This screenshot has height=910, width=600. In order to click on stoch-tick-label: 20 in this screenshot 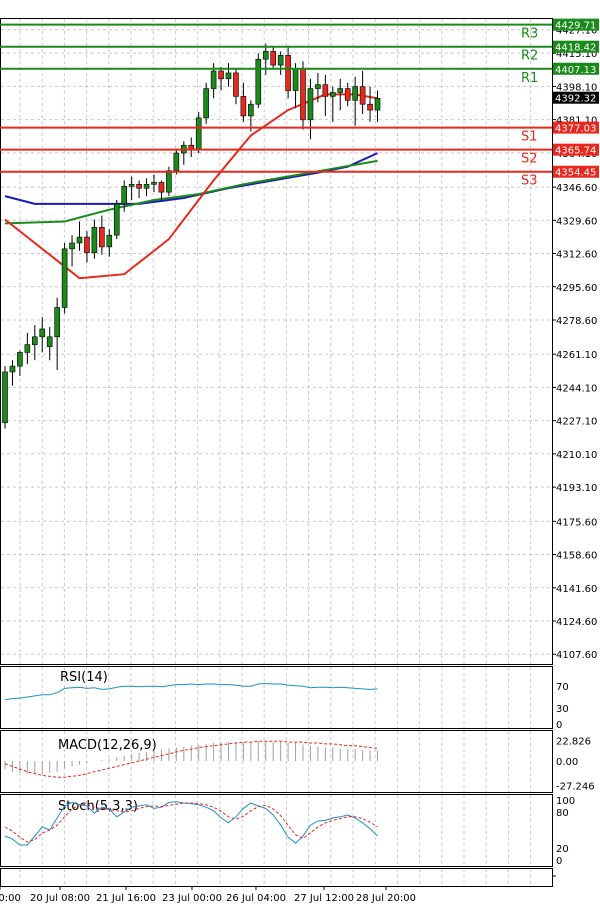, I will do `click(562, 849)`.